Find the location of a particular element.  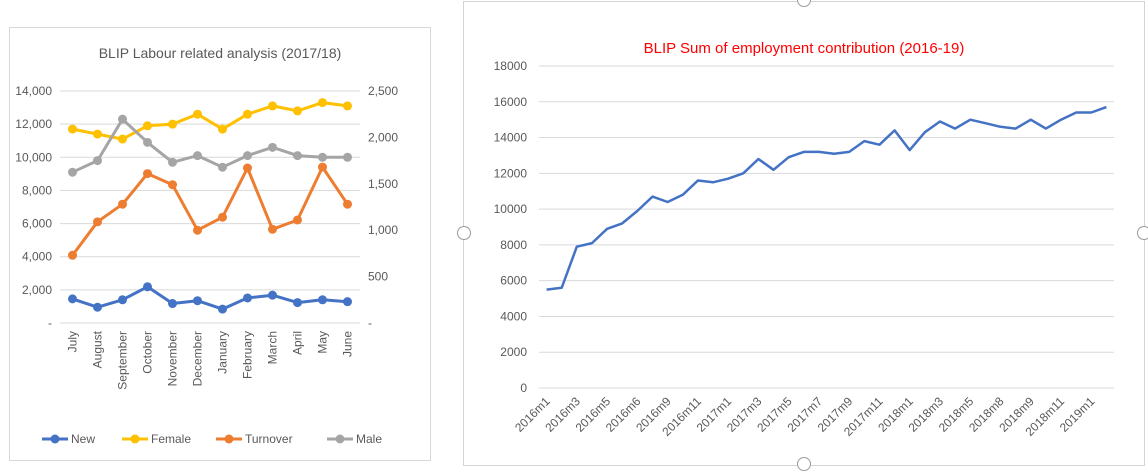

y-tick-label: 4000 is located at coordinates (513, 316).